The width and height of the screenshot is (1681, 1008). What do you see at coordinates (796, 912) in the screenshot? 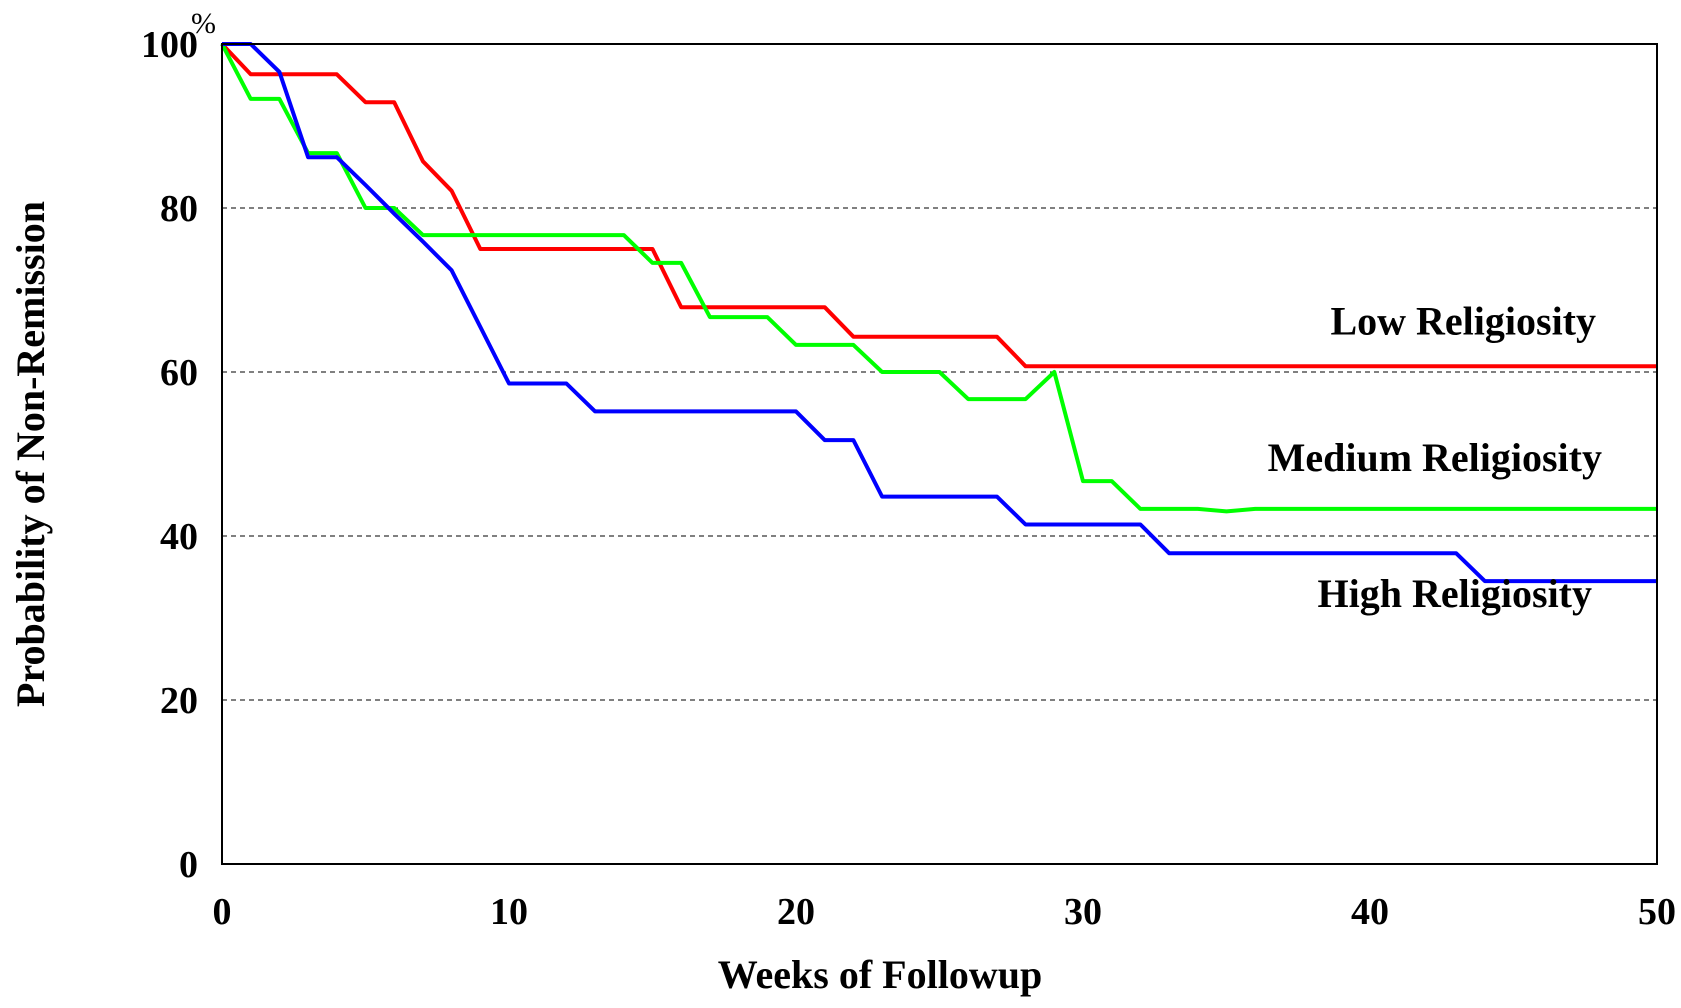
I see `x-tick-label: 20` at bounding box center [796, 912].